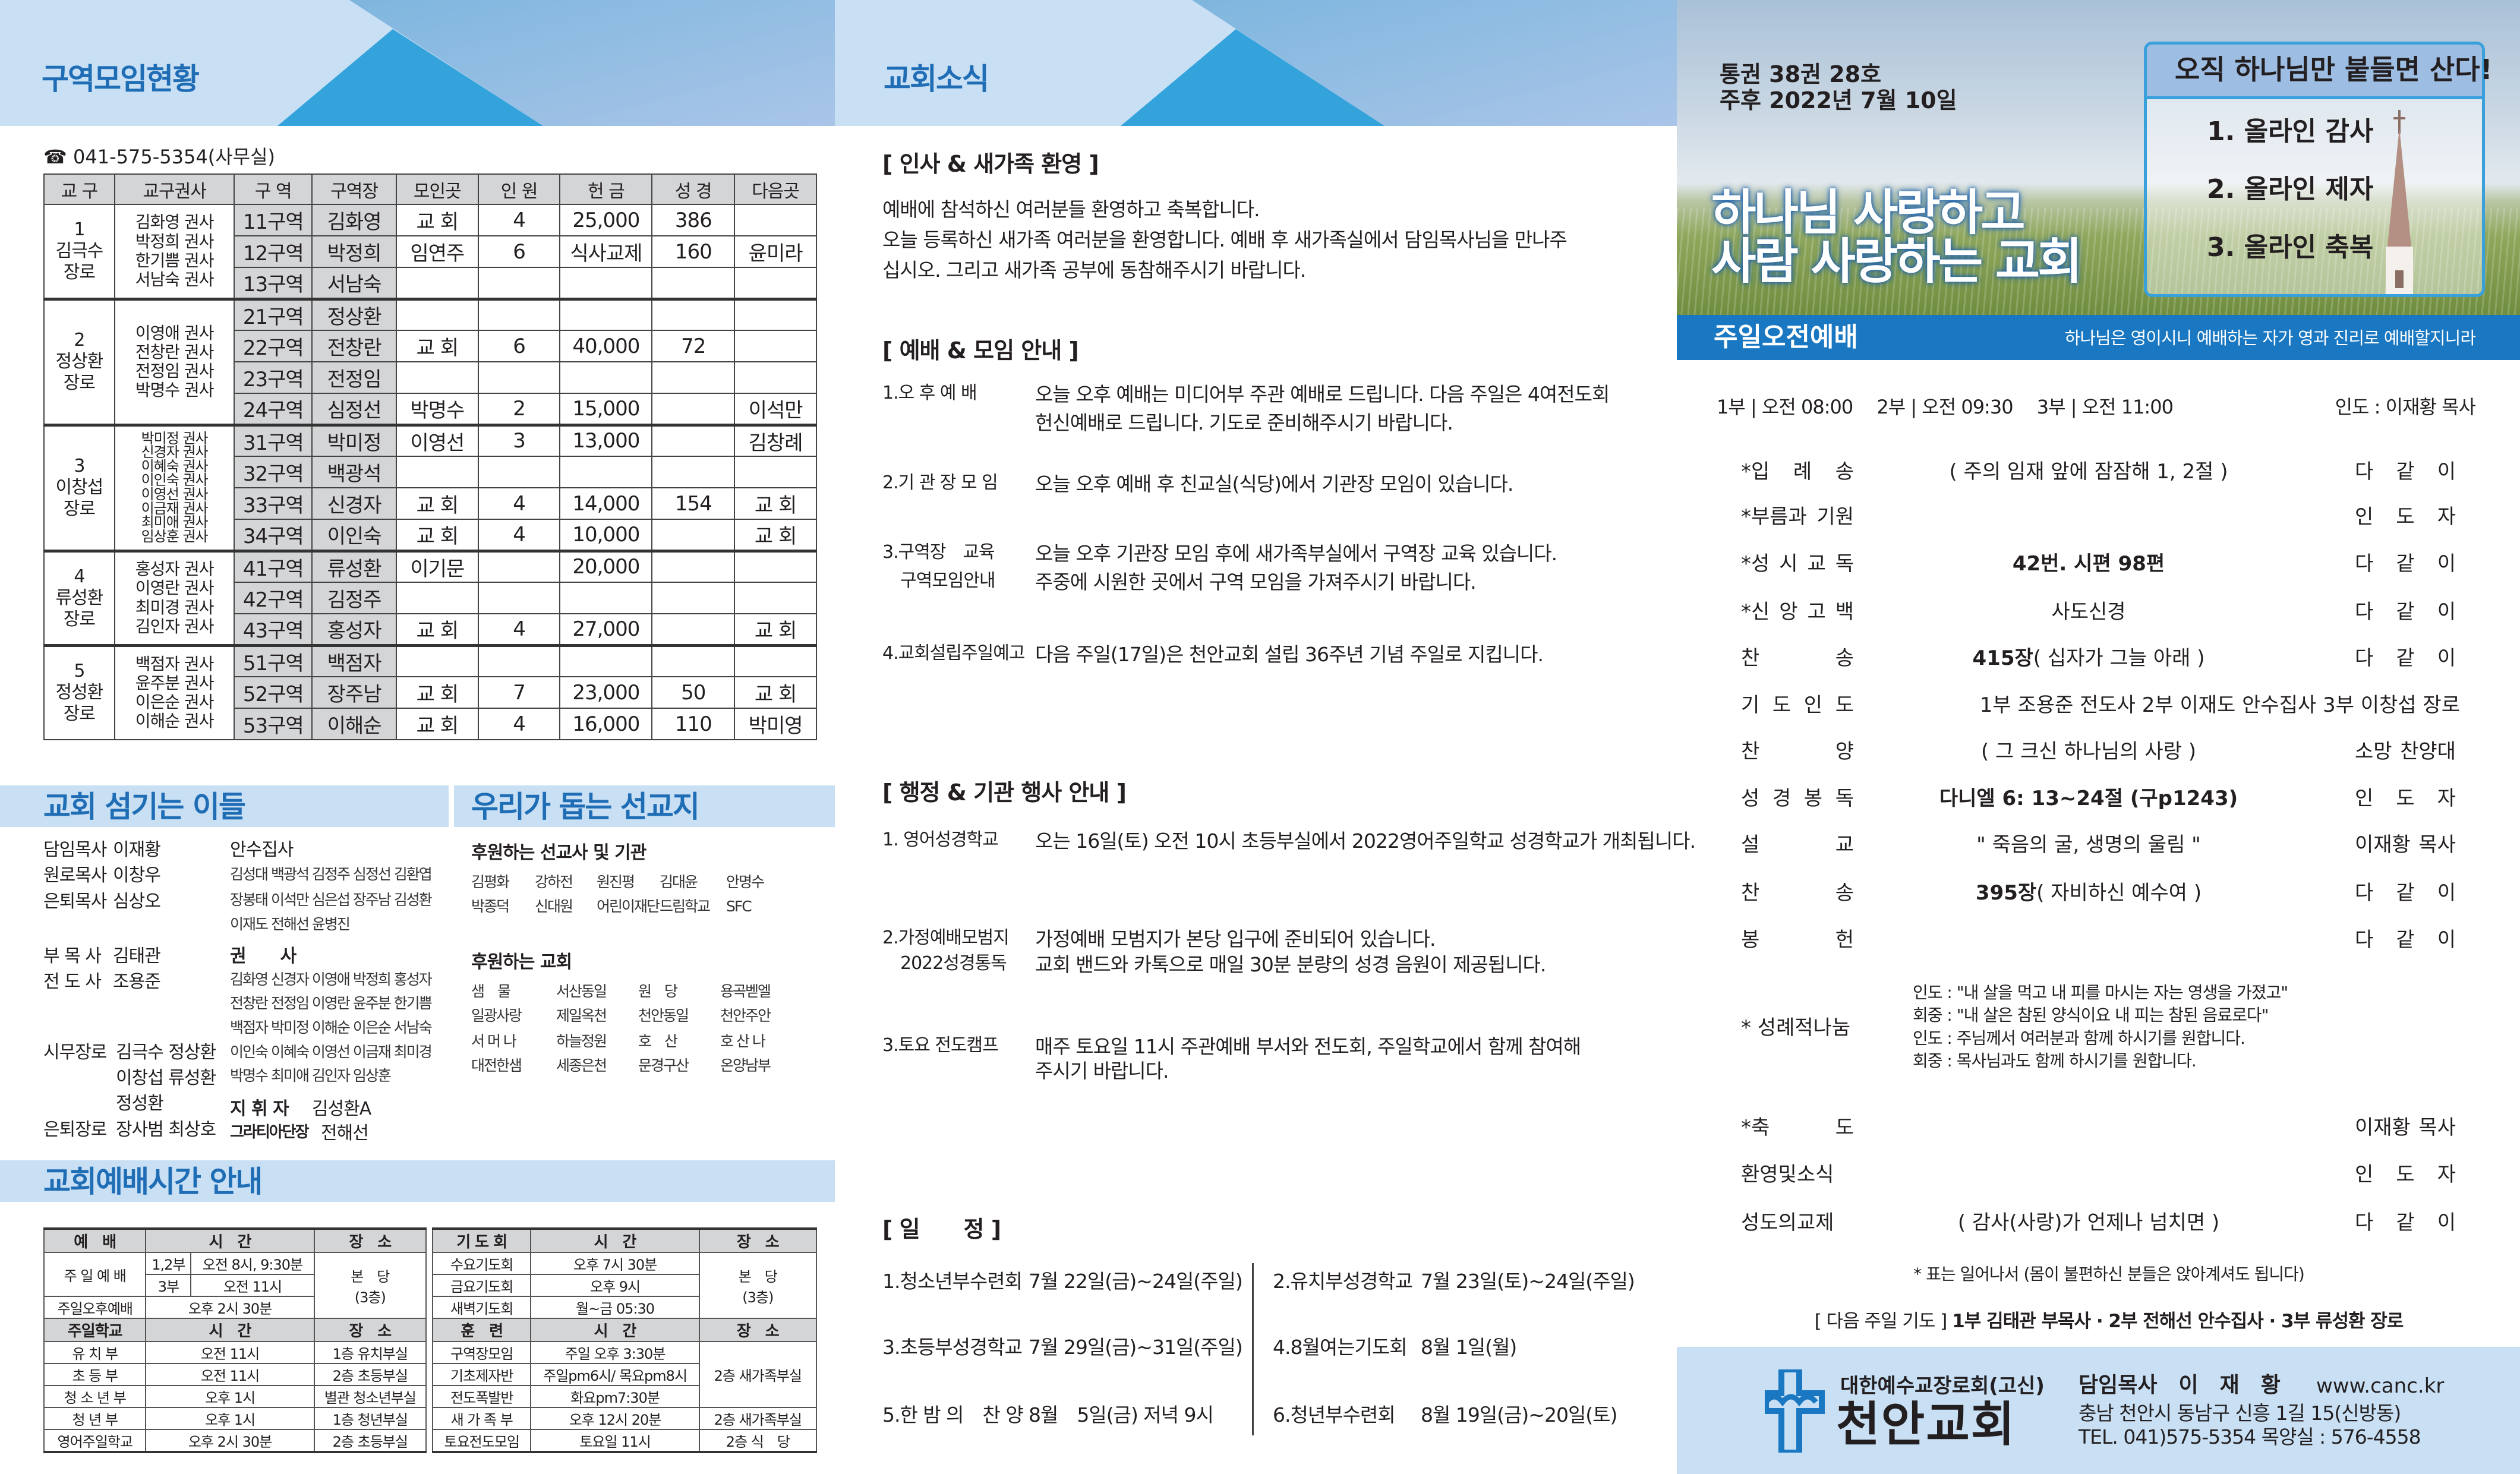  I want to click on kwonsa-name: 김인자 권사, so click(175, 626).